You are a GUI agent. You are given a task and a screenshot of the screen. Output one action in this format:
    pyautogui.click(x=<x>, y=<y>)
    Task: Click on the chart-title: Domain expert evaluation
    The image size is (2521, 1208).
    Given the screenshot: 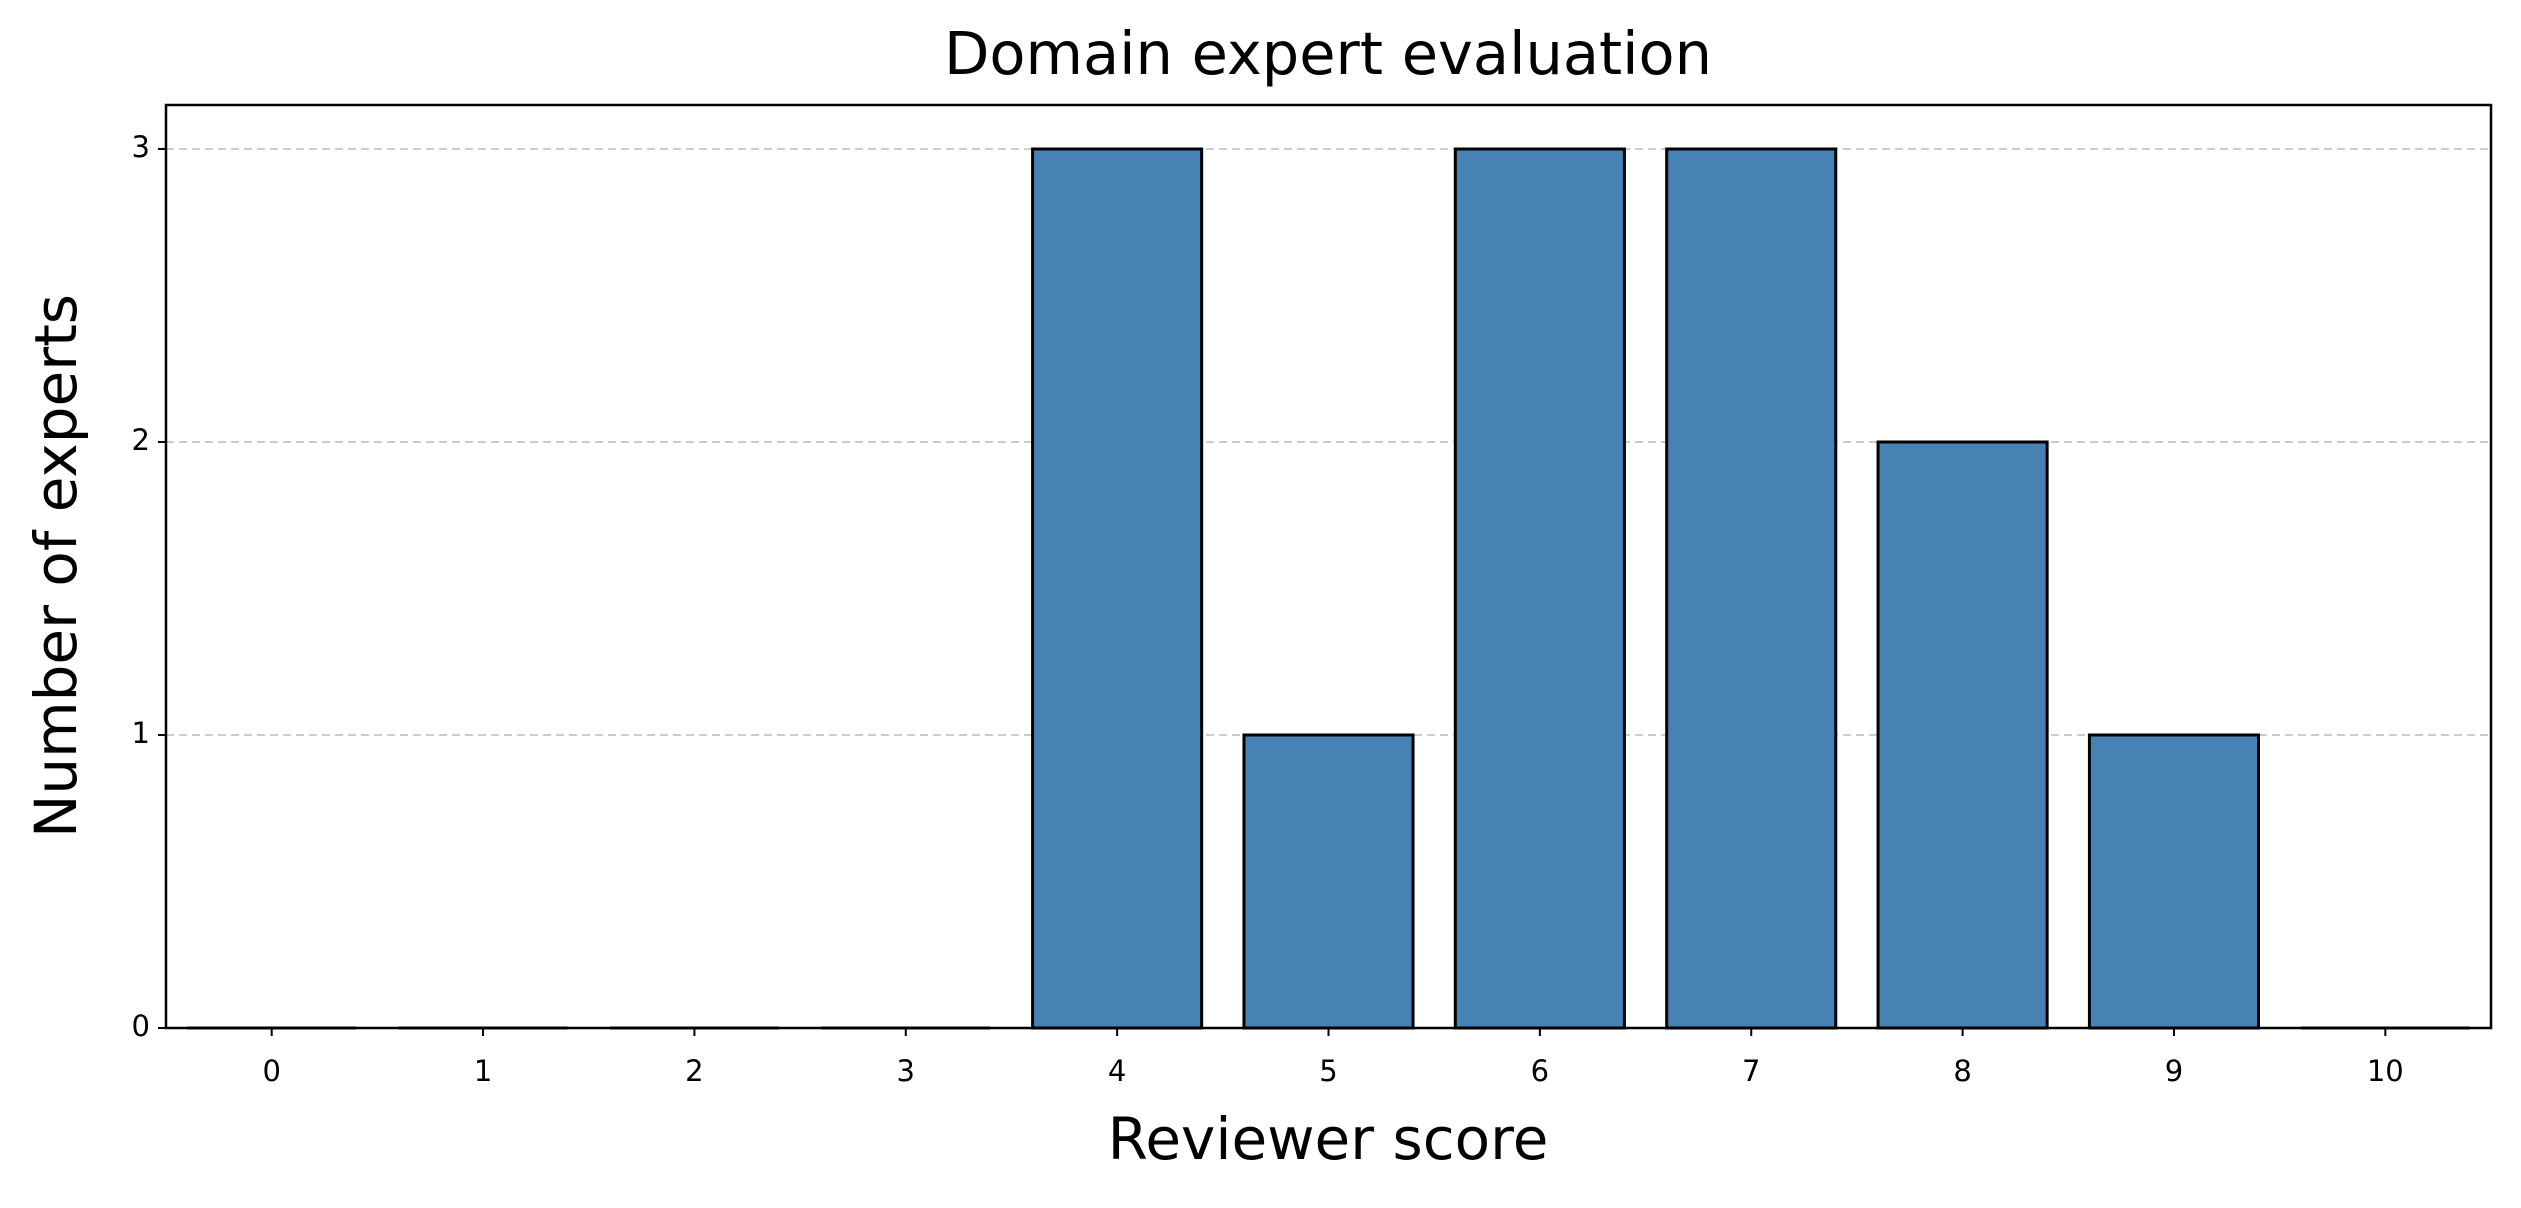 What is the action you would take?
    pyautogui.click(x=1328, y=53)
    